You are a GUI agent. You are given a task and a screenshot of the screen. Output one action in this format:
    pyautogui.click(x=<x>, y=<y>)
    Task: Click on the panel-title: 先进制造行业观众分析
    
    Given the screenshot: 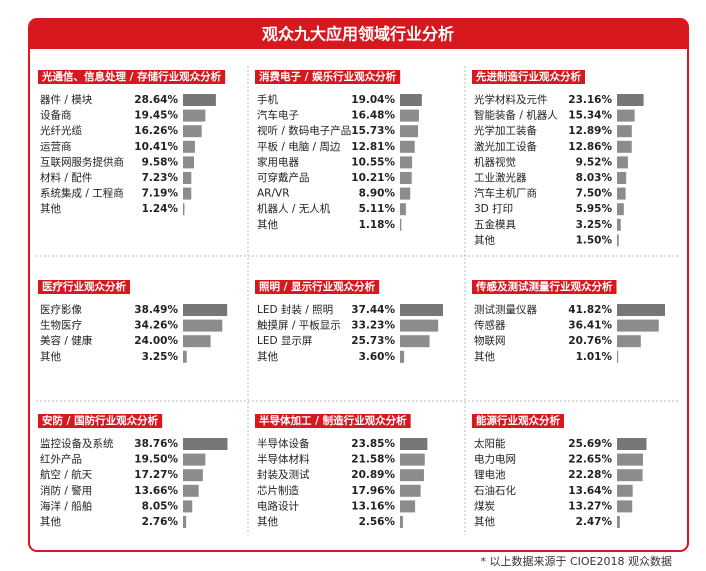 What is the action you would take?
    pyautogui.click(x=528, y=76)
    